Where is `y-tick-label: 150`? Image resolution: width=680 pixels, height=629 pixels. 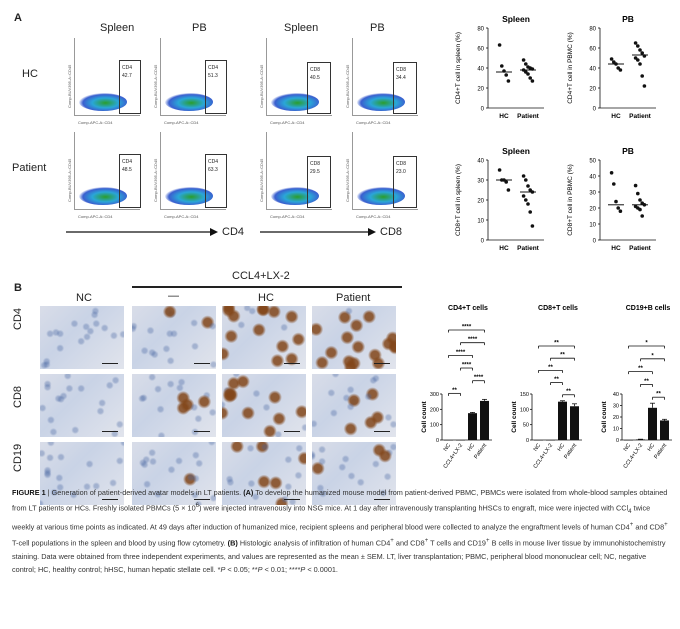 y-tick-label: 150 is located at coordinates (524, 395).